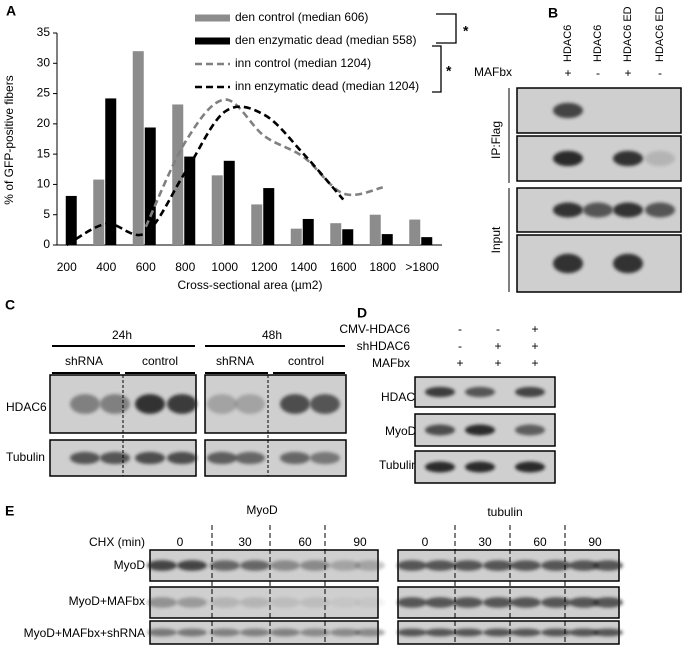 This screenshot has width=683, height=646. I want to click on row-label: MyoD, so click(130, 565).